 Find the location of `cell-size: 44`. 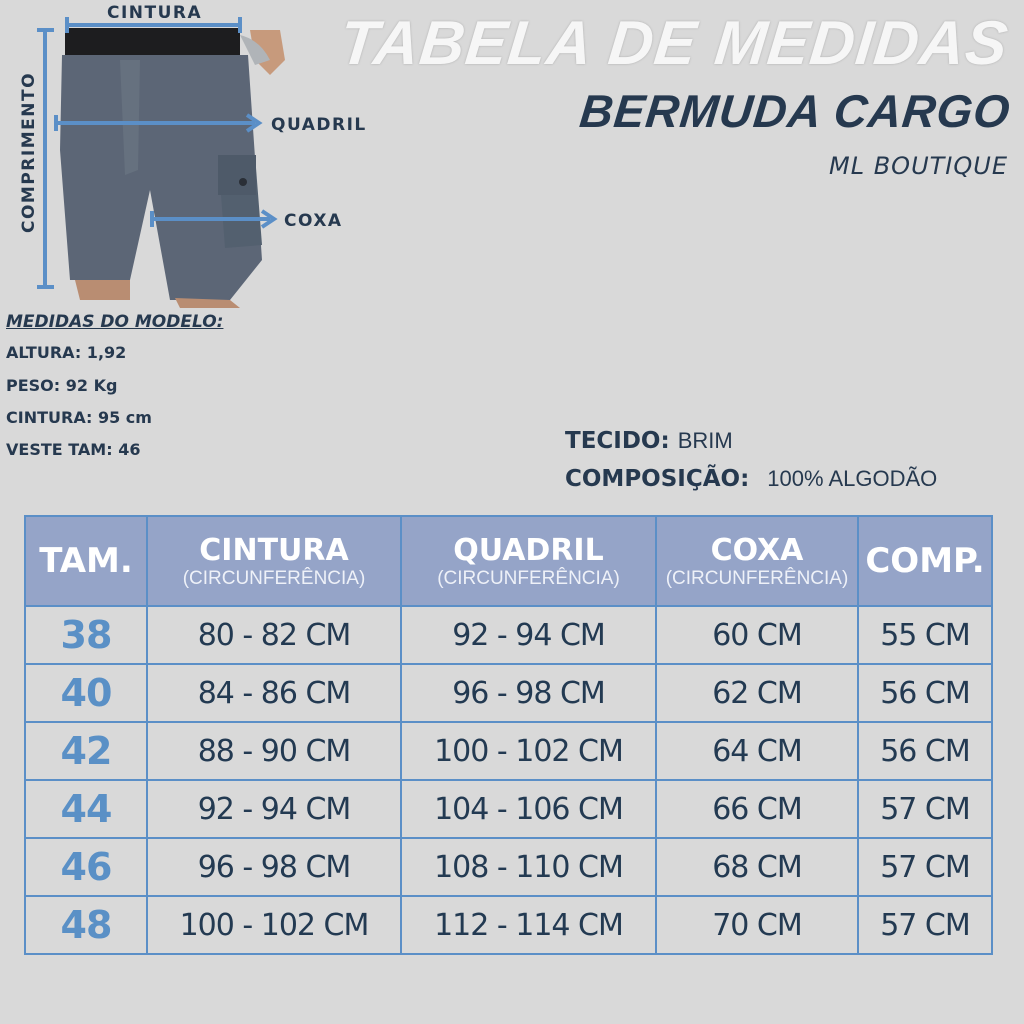

cell-size: 44 is located at coordinates (86, 809).